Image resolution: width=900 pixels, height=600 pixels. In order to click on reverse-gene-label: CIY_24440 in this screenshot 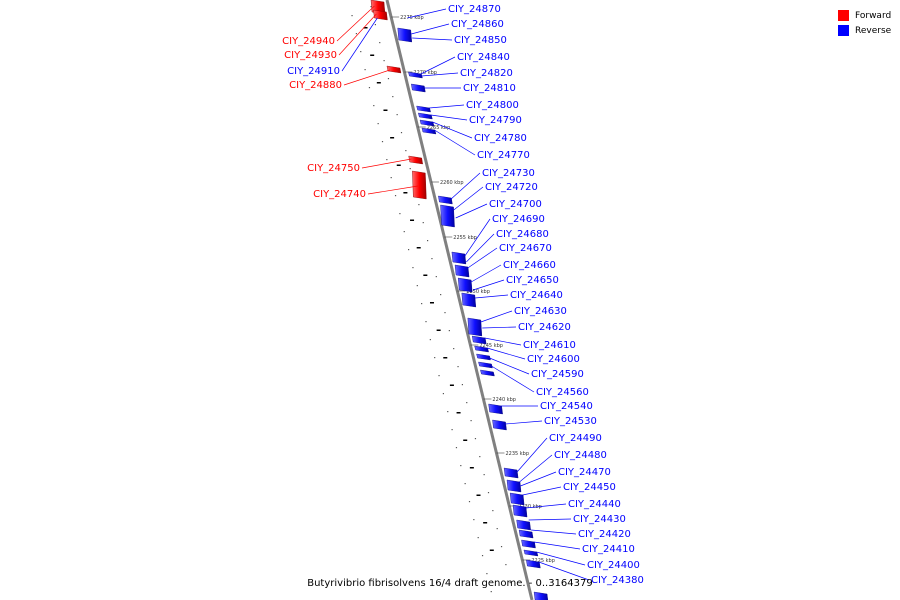, I will do `click(594, 504)`.